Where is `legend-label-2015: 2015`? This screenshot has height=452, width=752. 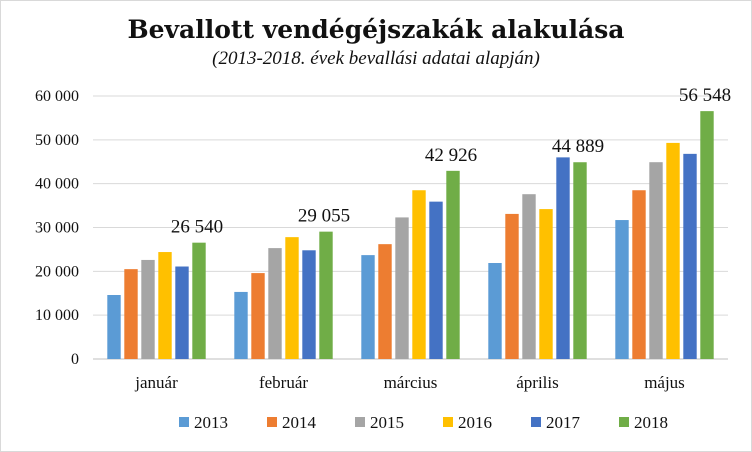 legend-label-2015: 2015 is located at coordinates (387, 422).